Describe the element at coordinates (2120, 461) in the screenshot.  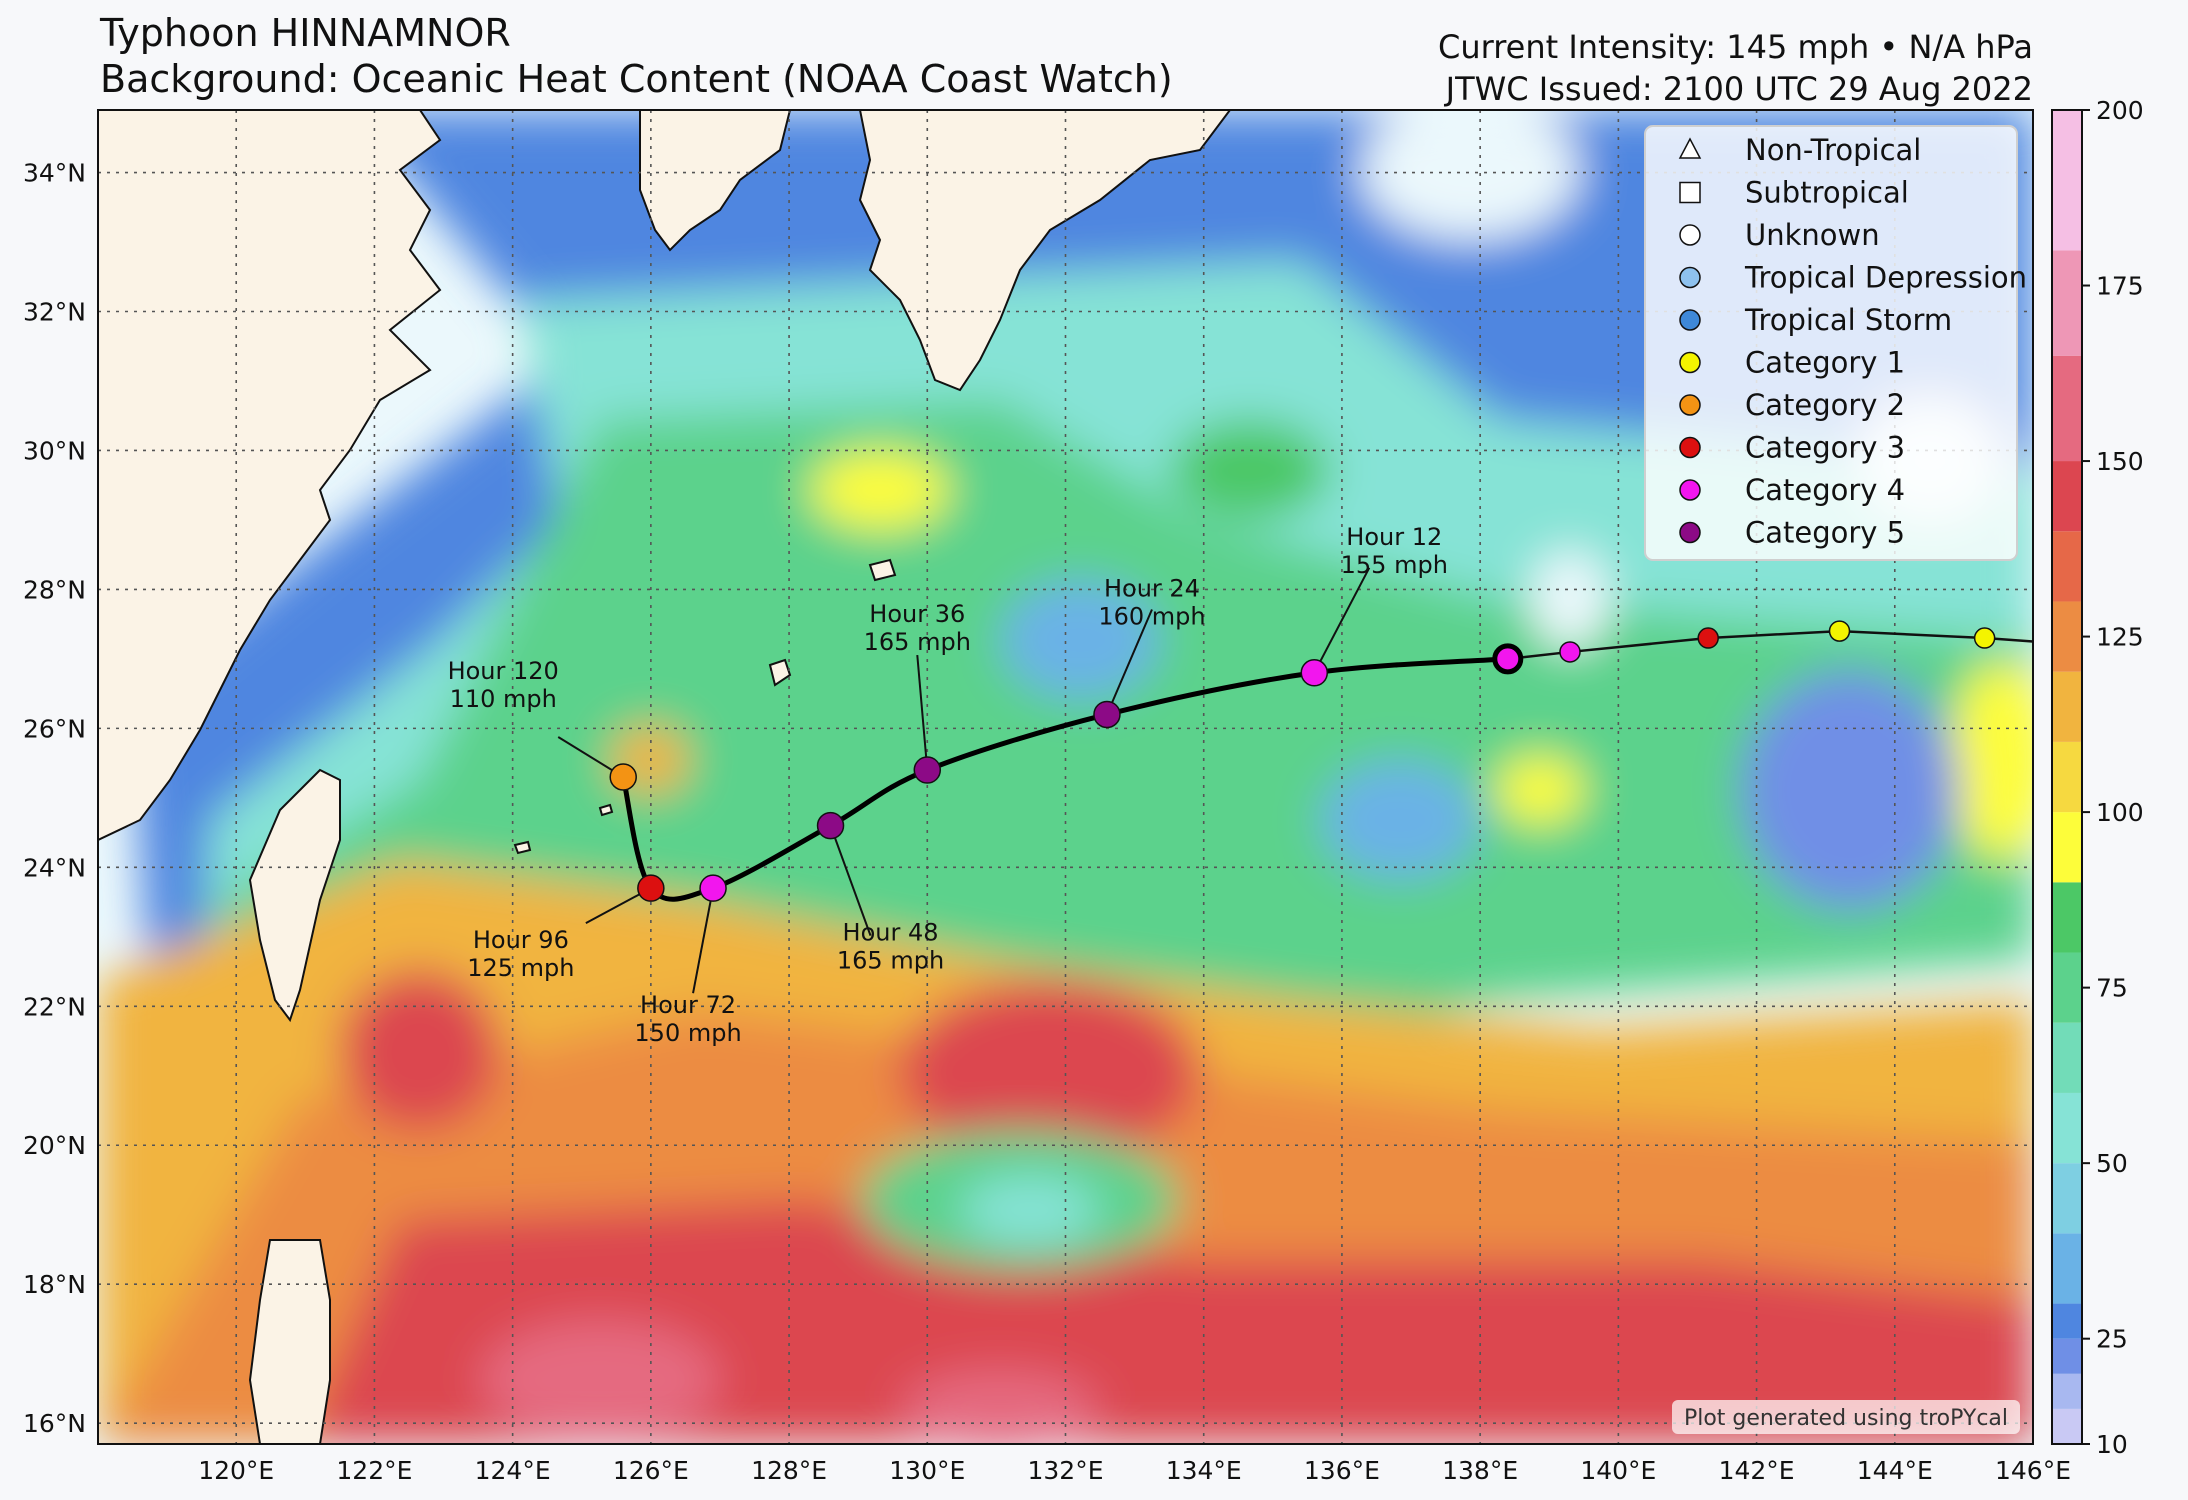
I see `colorbar-tick-label: 150` at that location.